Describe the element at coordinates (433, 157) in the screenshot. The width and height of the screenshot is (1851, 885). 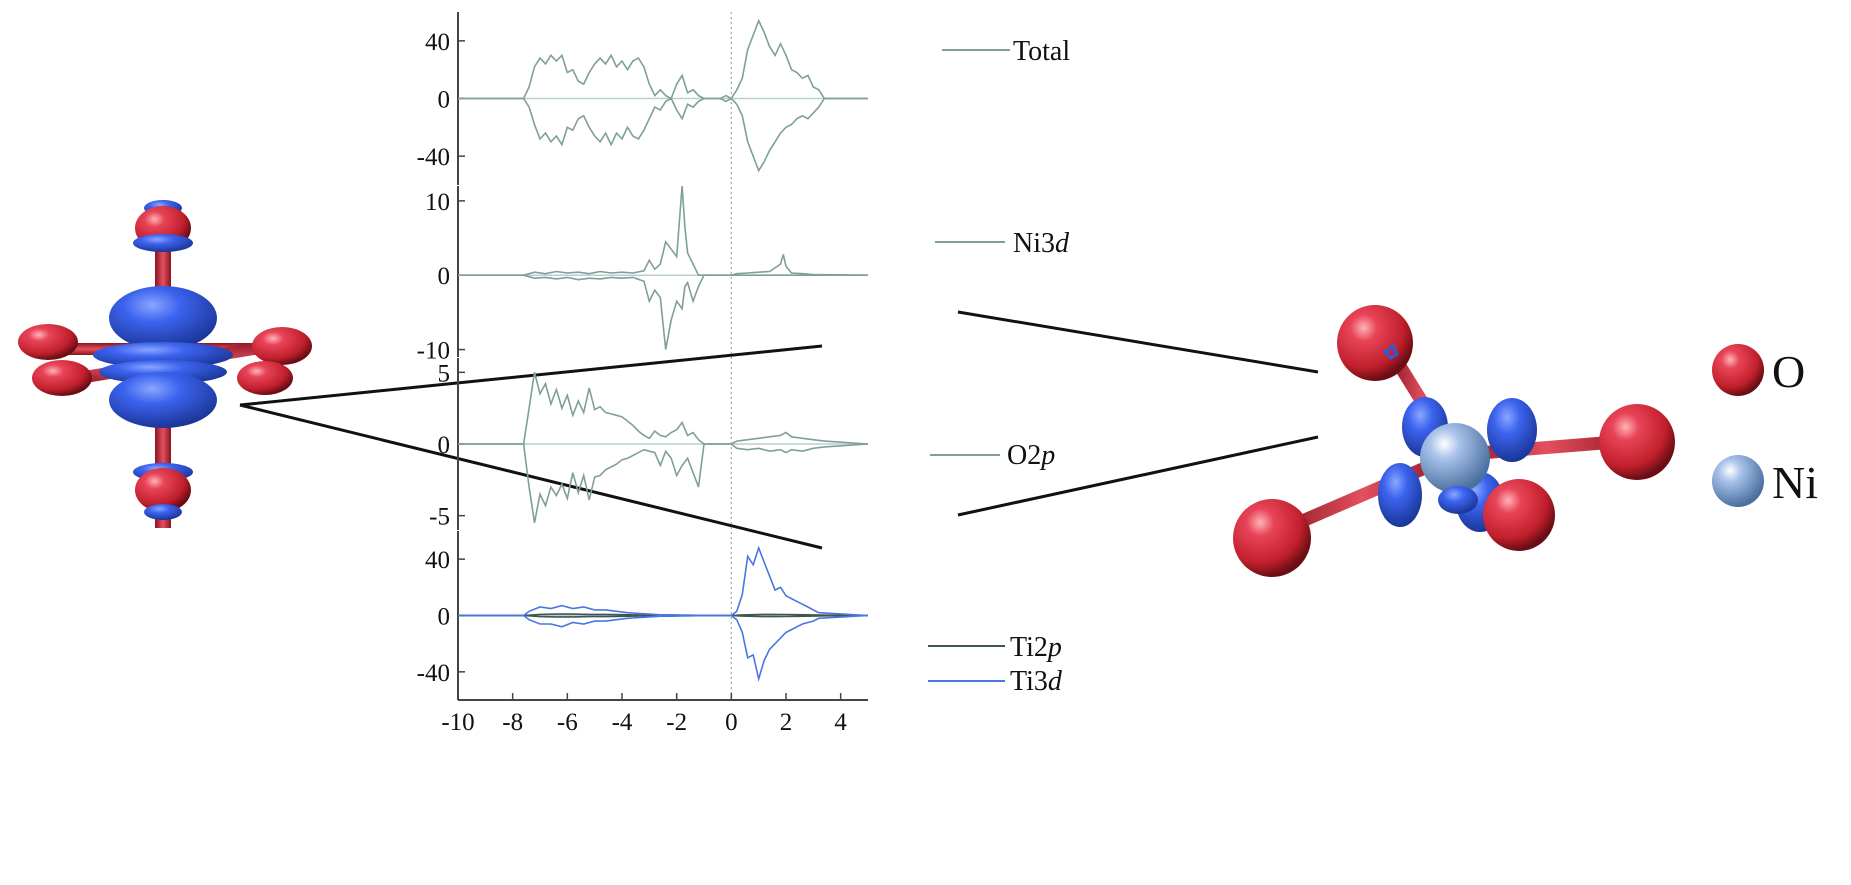
I see `y-tick-label-total: -40` at that location.